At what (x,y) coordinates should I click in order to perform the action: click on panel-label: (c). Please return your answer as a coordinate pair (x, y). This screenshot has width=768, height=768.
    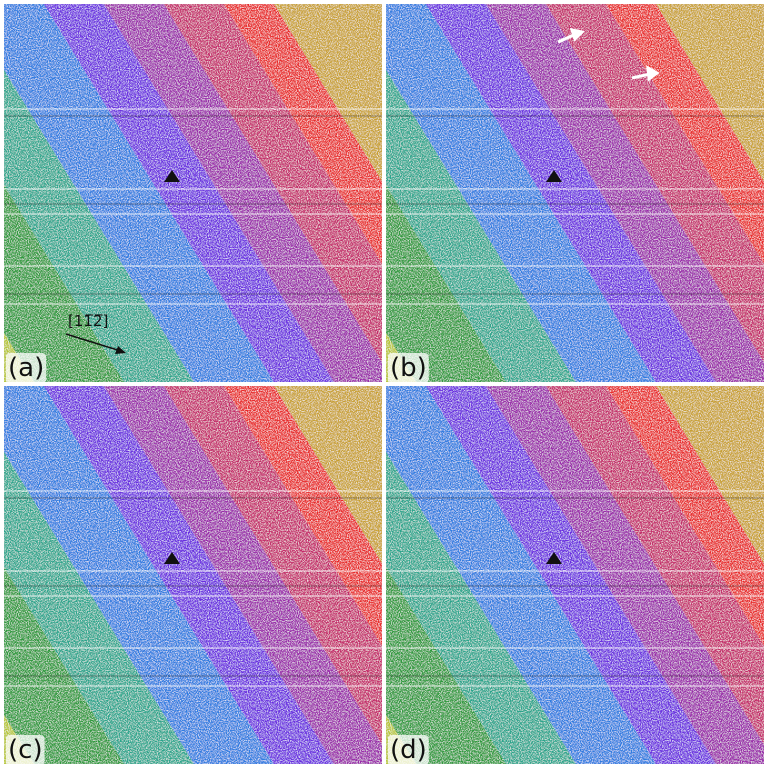
    Looking at the image, I should click on (25, 750).